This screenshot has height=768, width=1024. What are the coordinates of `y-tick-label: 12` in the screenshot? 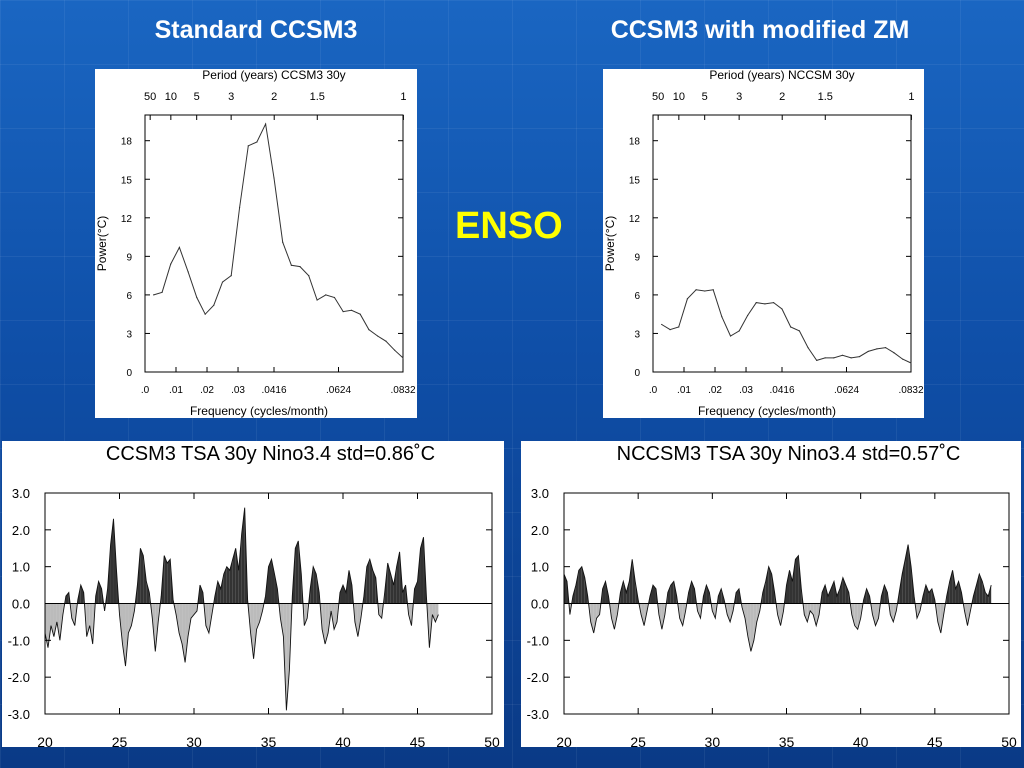 It's located at (127, 219).